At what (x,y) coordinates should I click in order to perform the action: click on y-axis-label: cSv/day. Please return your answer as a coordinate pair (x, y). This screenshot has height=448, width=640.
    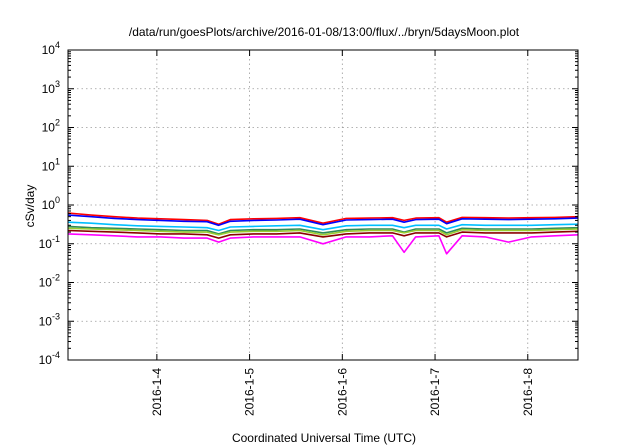
    Looking at the image, I should click on (30, 206).